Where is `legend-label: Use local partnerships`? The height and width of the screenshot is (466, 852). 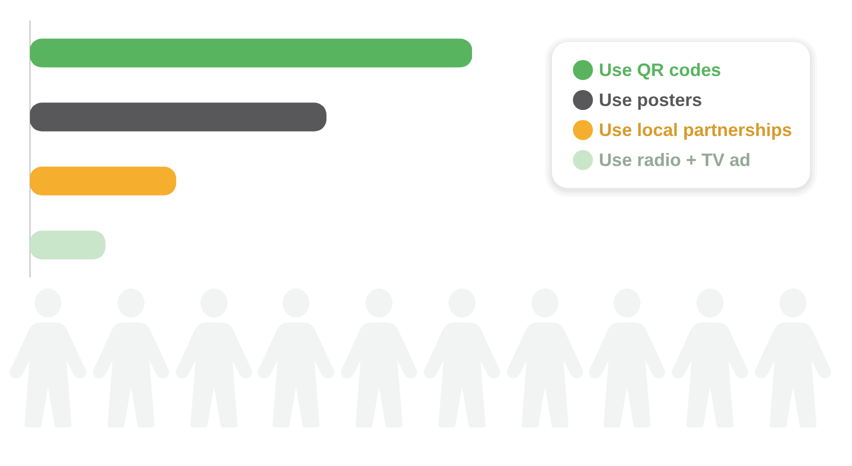
legend-label: Use local partnerships is located at coordinates (695, 130).